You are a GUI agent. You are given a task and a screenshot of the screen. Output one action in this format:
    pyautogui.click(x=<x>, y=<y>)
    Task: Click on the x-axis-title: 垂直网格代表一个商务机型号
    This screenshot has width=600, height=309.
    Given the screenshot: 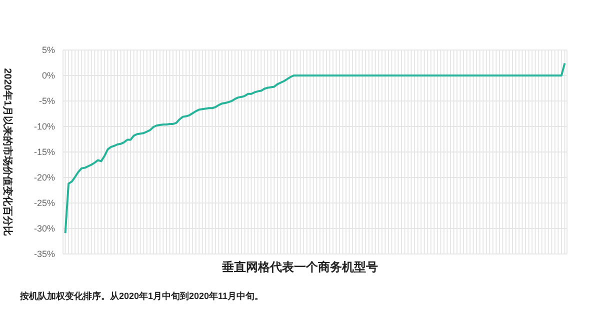 What is the action you would take?
    pyautogui.click(x=300, y=267)
    